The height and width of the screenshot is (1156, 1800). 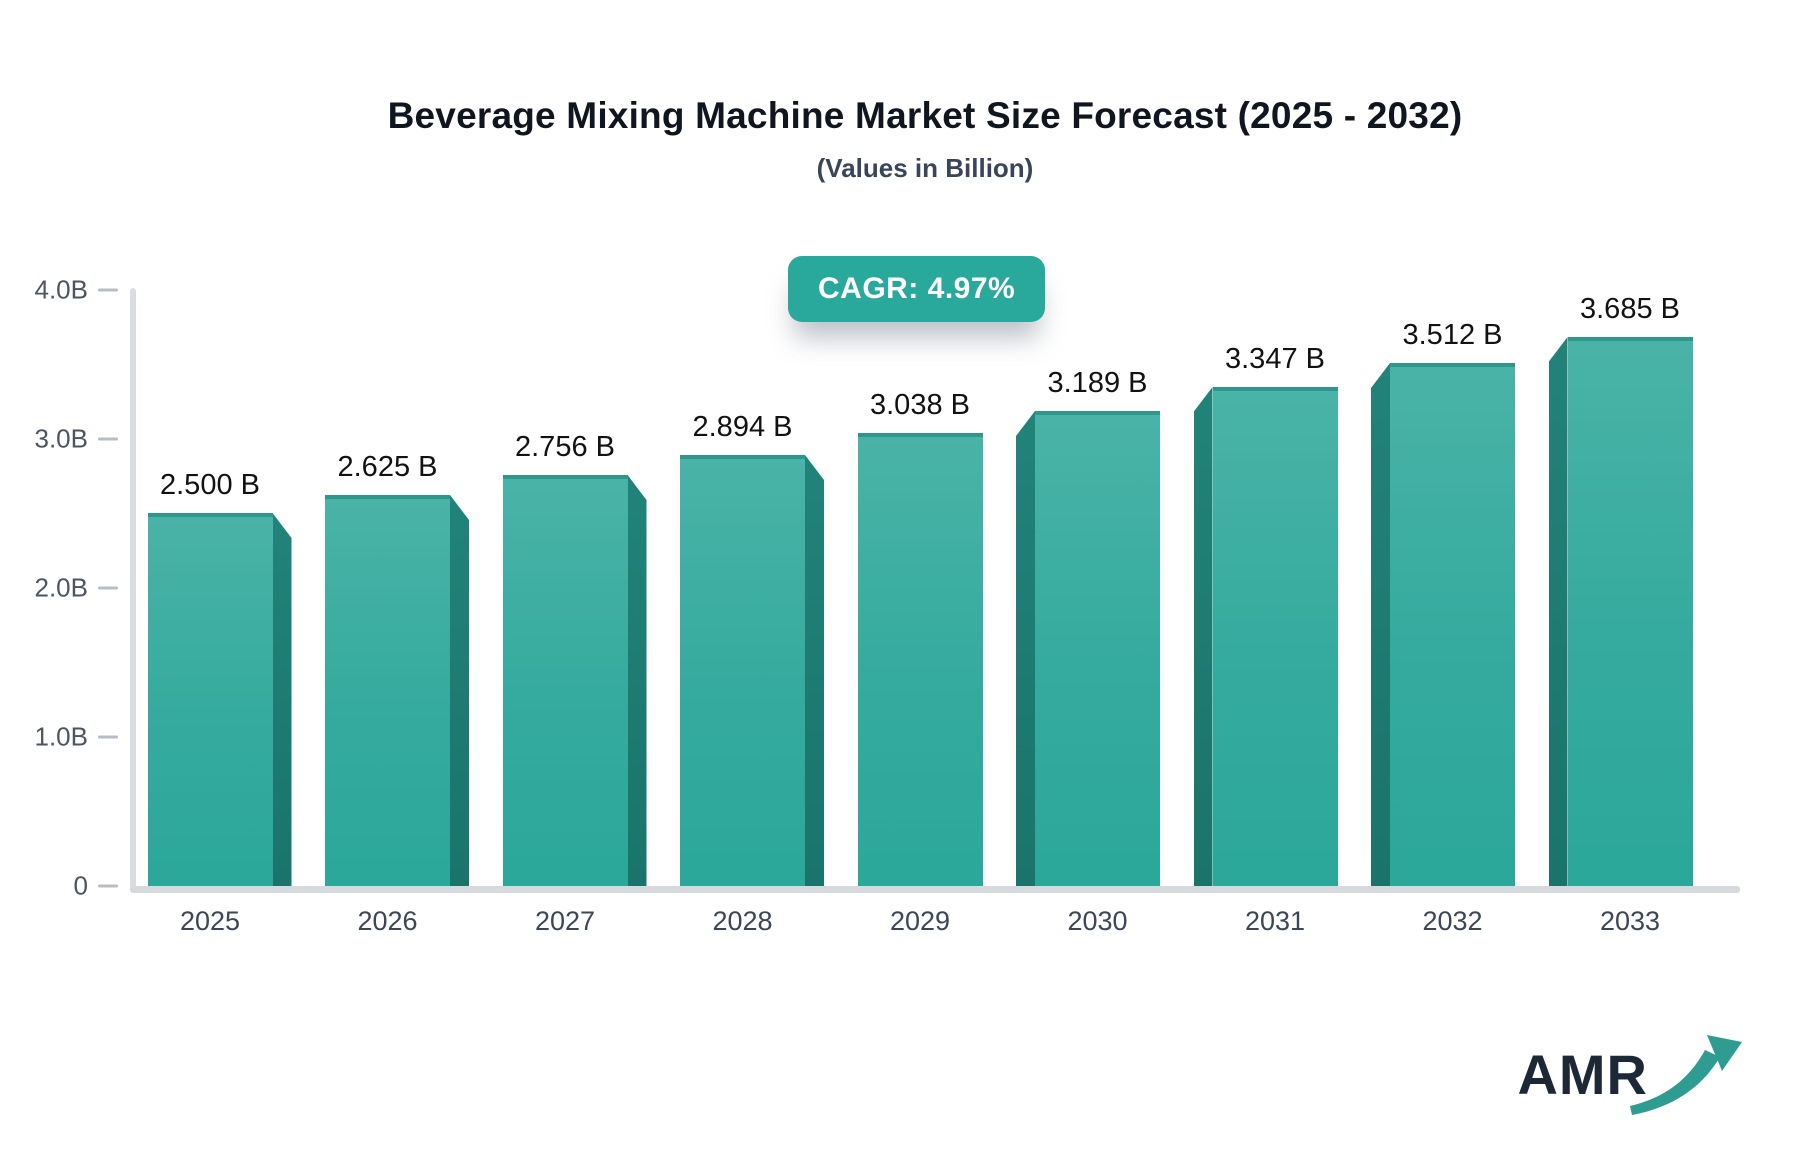 I want to click on bar-2031, so click(x=1265, y=636).